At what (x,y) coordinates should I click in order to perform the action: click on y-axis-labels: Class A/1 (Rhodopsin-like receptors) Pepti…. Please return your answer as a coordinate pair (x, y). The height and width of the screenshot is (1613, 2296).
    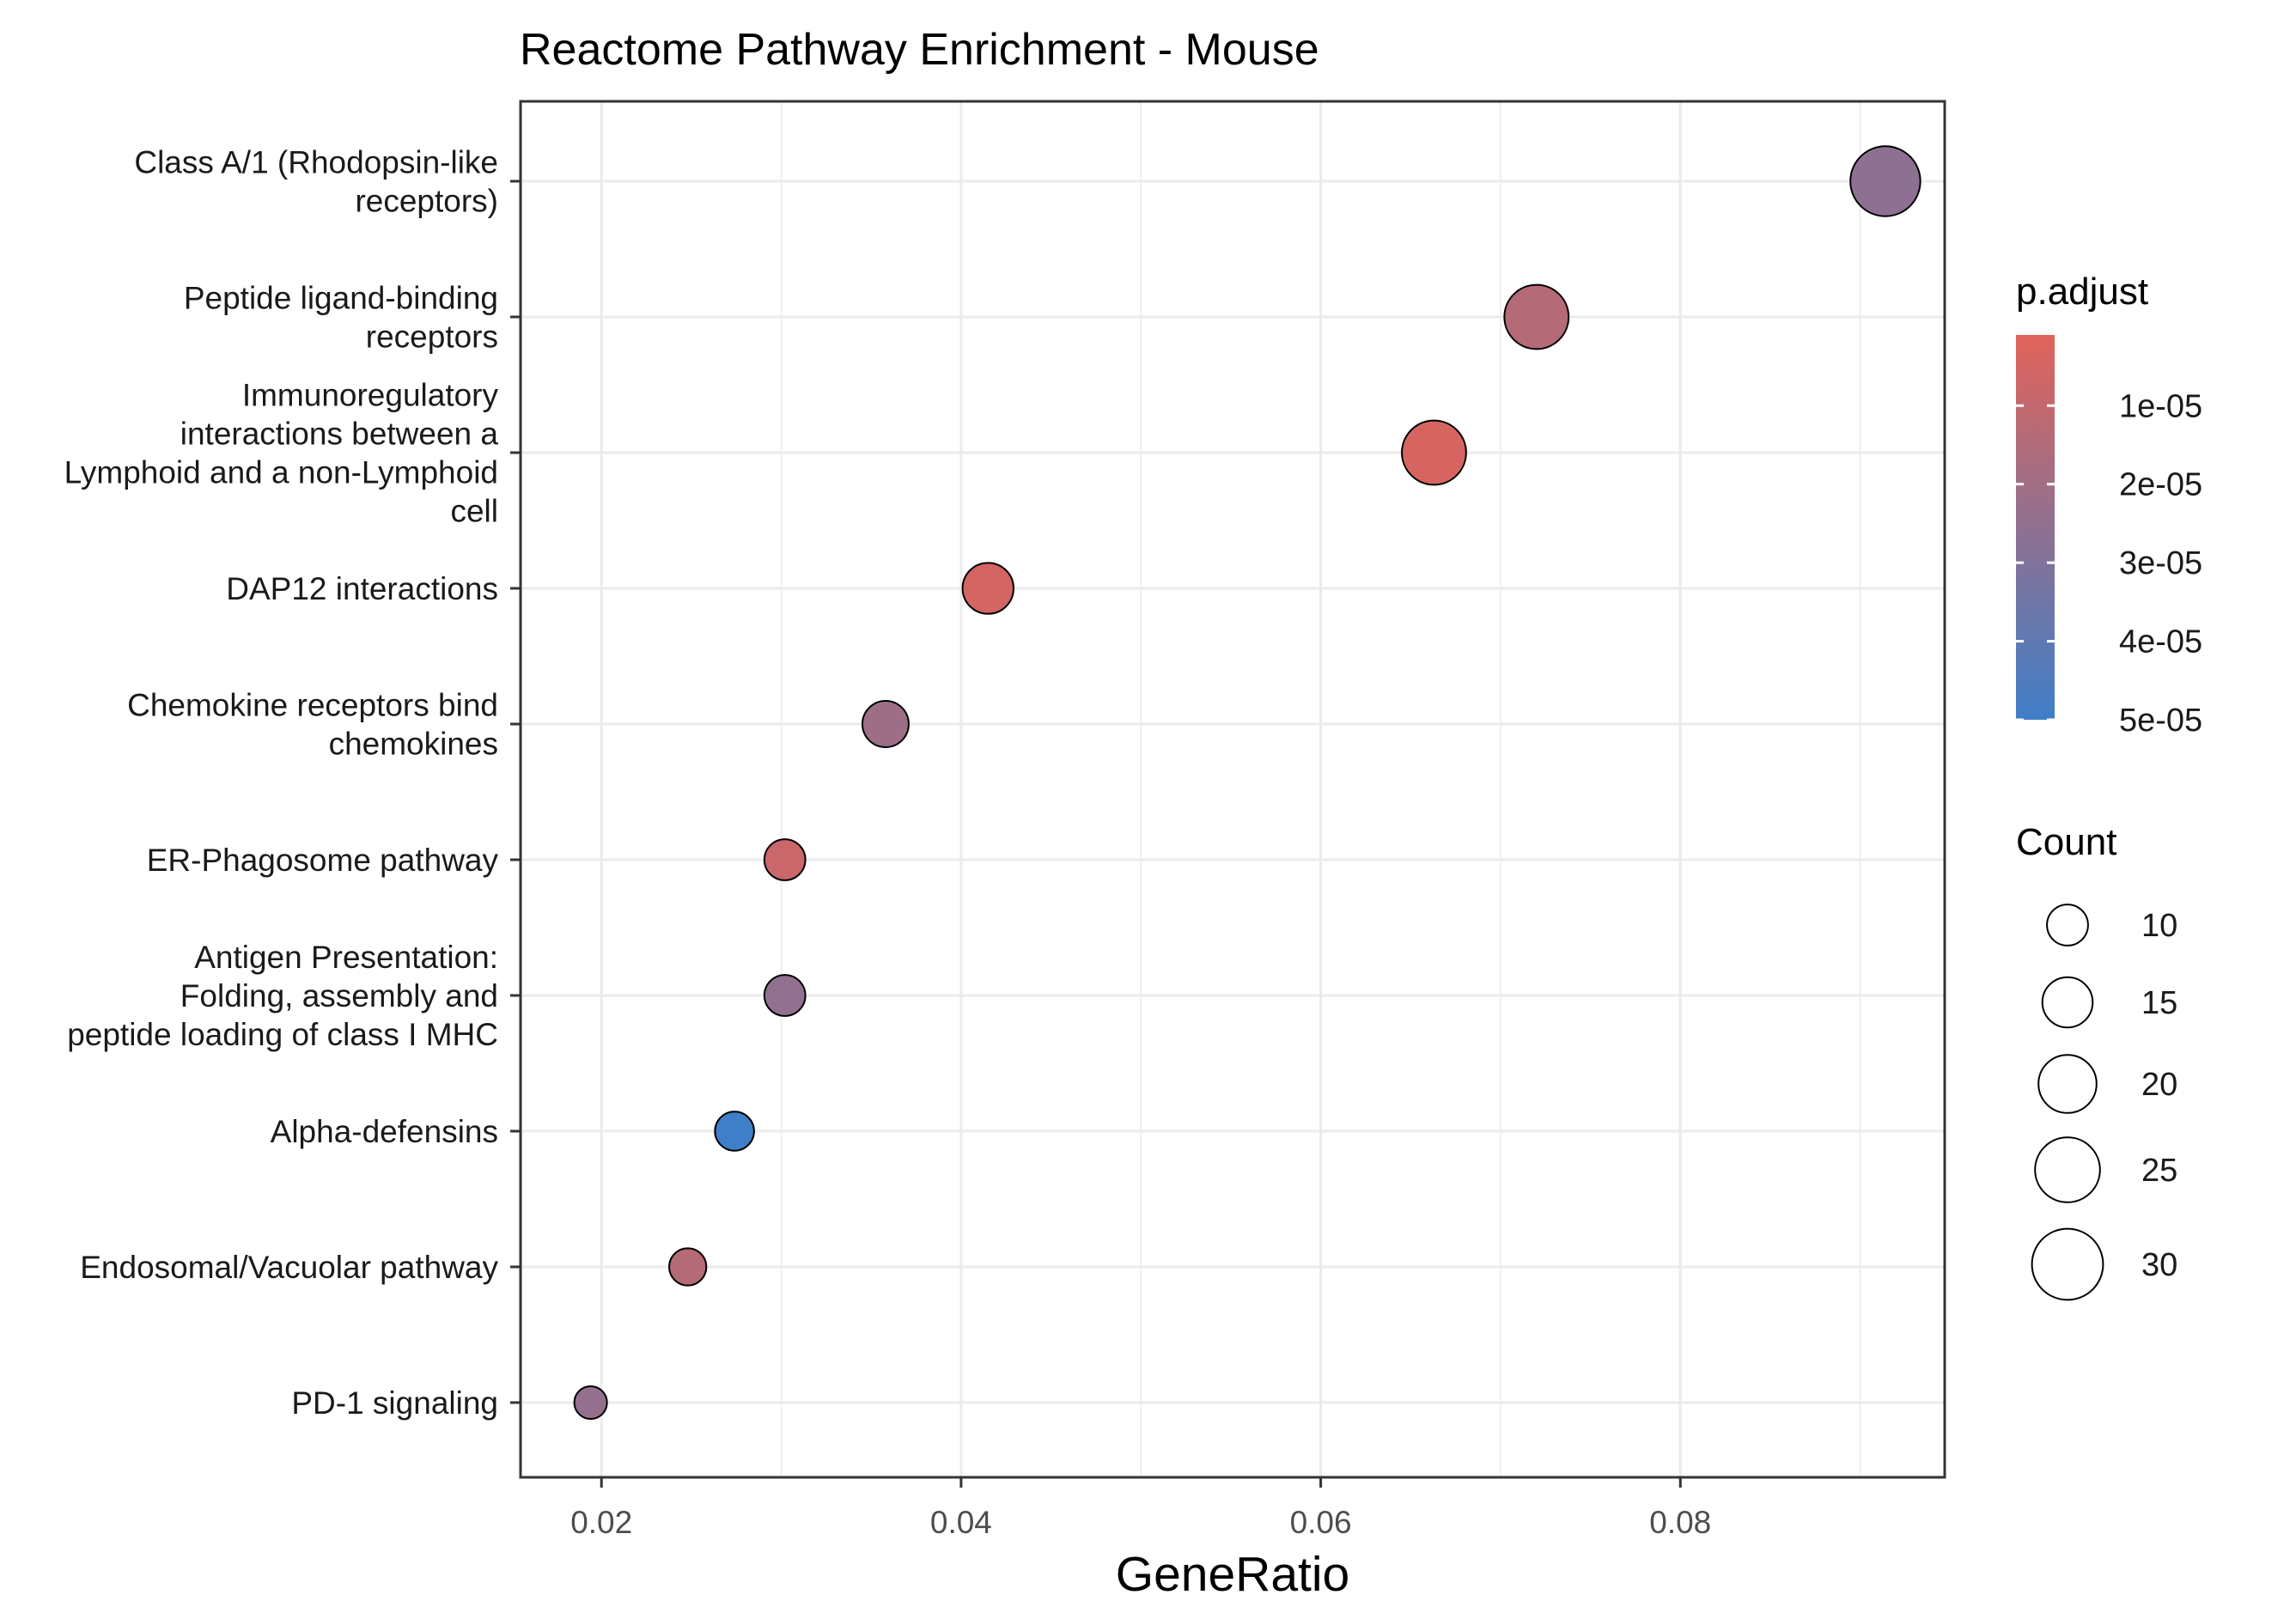
    Looking at the image, I should click on (281, 783).